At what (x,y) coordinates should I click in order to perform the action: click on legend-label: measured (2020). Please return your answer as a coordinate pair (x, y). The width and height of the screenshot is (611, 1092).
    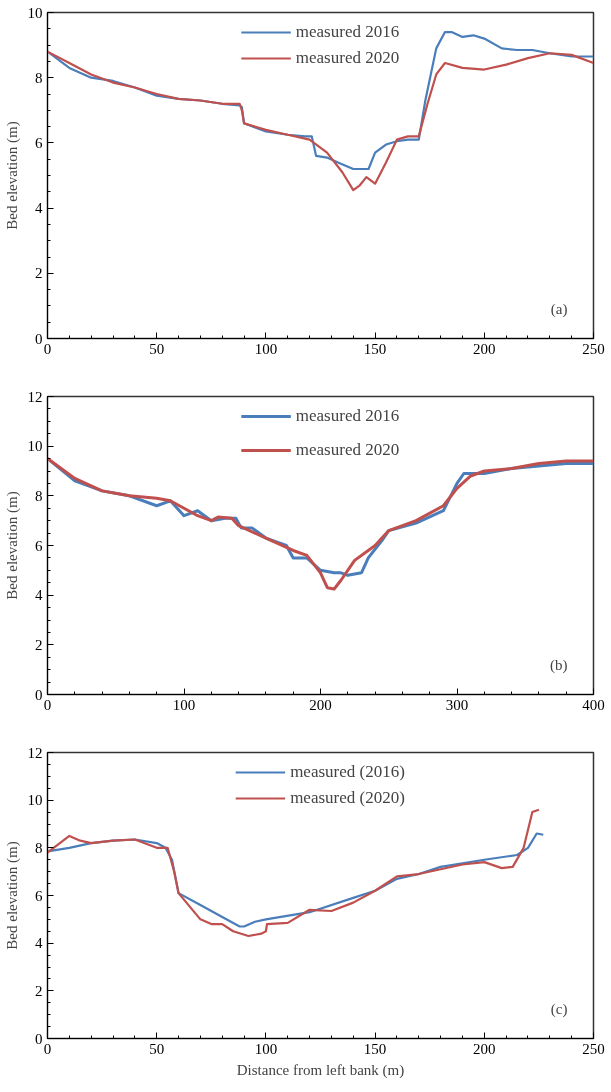
    Looking at the image, I should click on (347, 798).